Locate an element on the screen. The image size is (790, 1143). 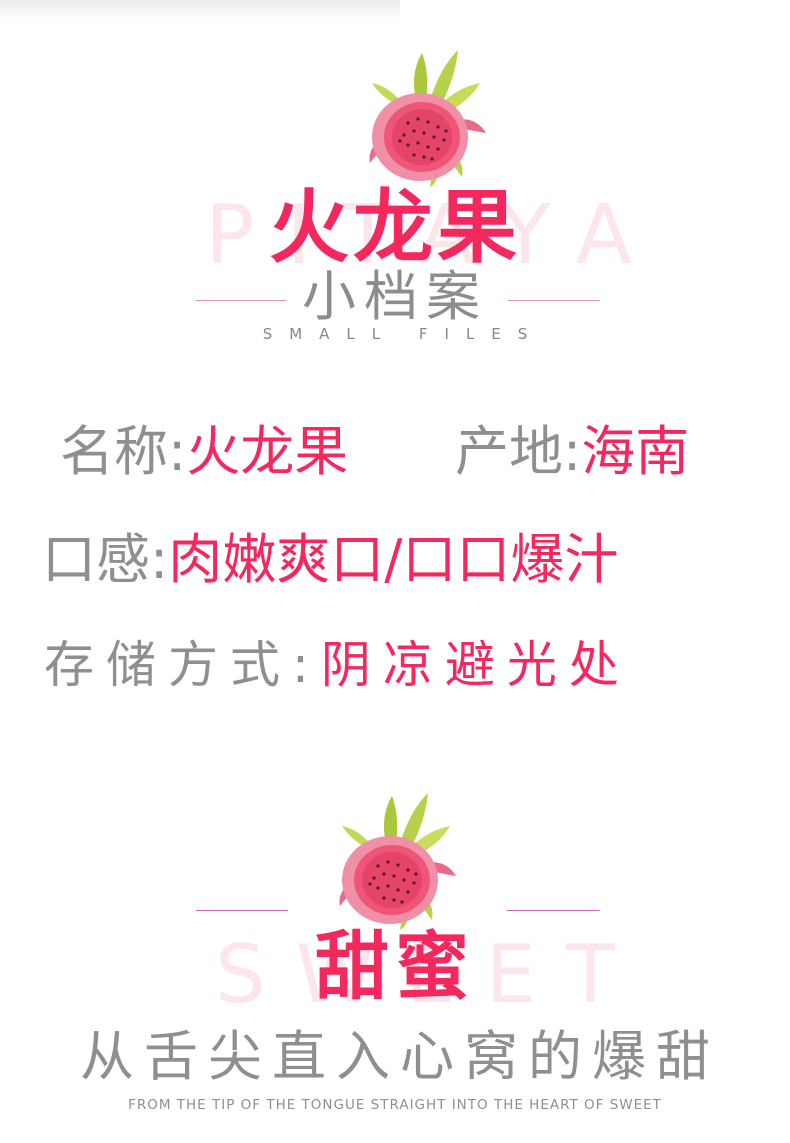
section-title-sweet: 甜蜜 is located at coordinates (395, 967).